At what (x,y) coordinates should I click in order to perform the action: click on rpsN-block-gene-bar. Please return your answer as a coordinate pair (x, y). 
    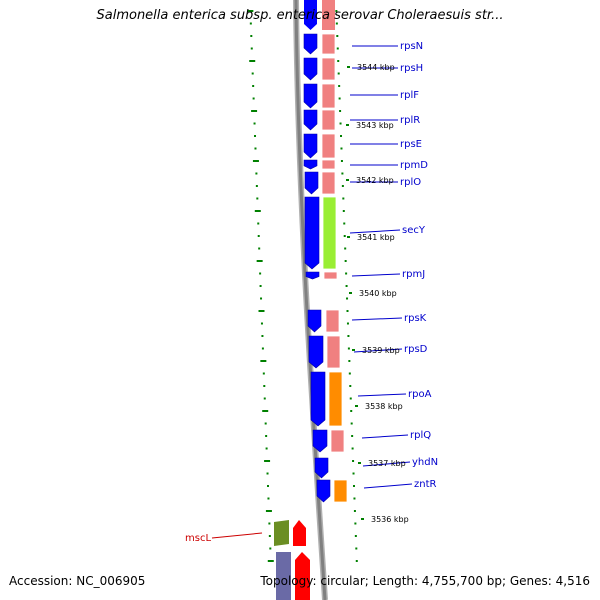
    Looking at the image, I should click on (328, 44).